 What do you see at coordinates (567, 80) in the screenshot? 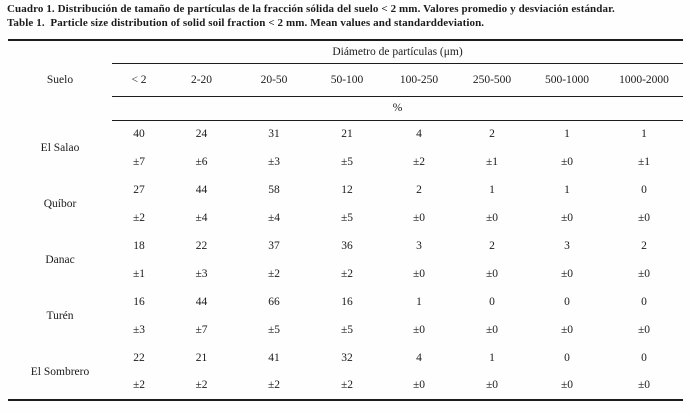
I see `column-header: 500-1000` at bounding box center [567, 80].